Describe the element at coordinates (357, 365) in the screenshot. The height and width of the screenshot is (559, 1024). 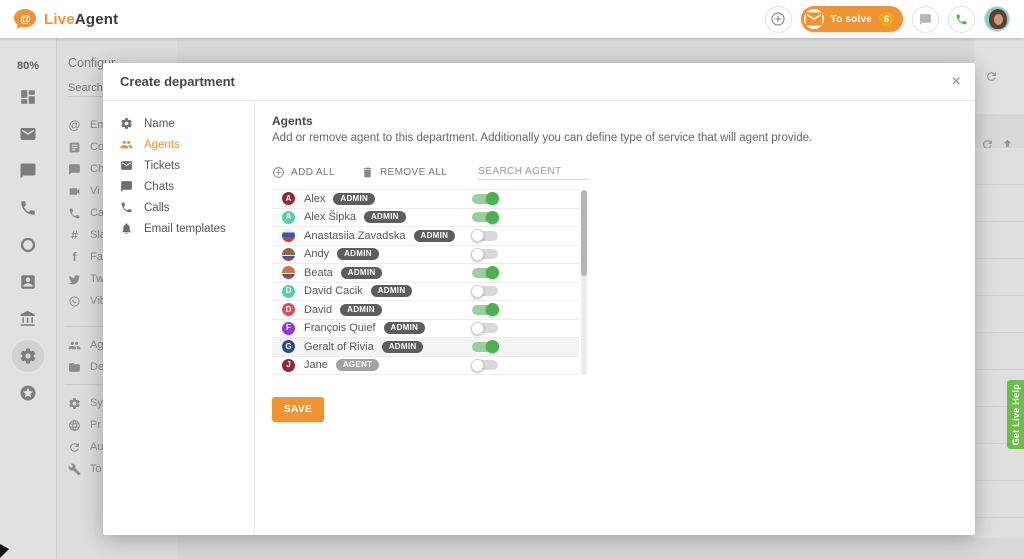
I see `agent-role-badge: AGENT` at that location.